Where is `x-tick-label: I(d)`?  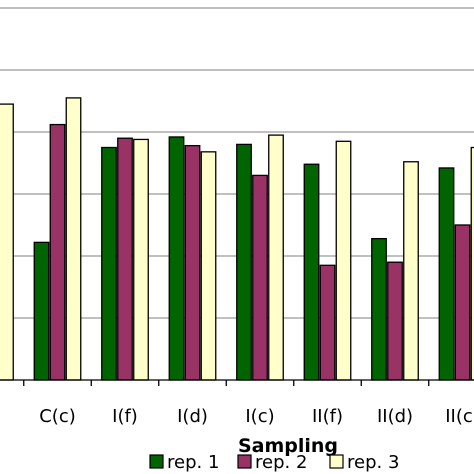
x-tick-label: I(d) is located at coordinates (192, 416).